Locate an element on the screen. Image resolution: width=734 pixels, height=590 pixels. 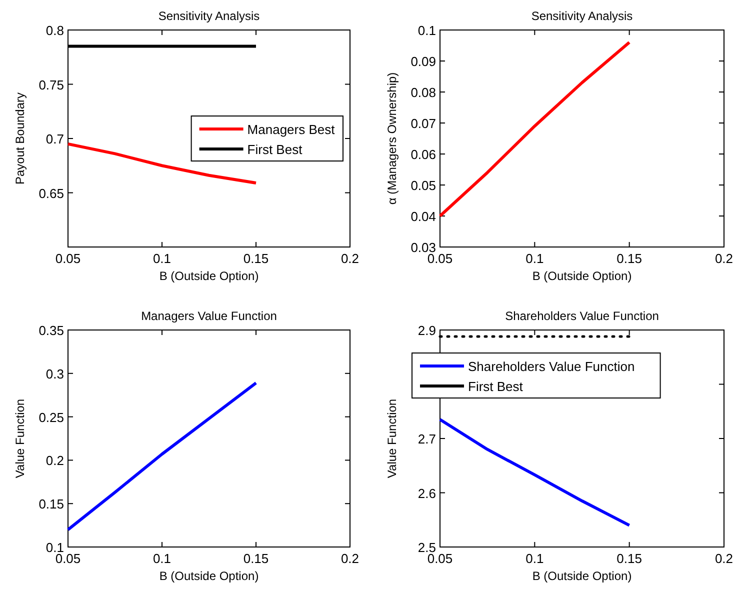
y-tick-label: 0.65 is located at coordinates (51, 193).